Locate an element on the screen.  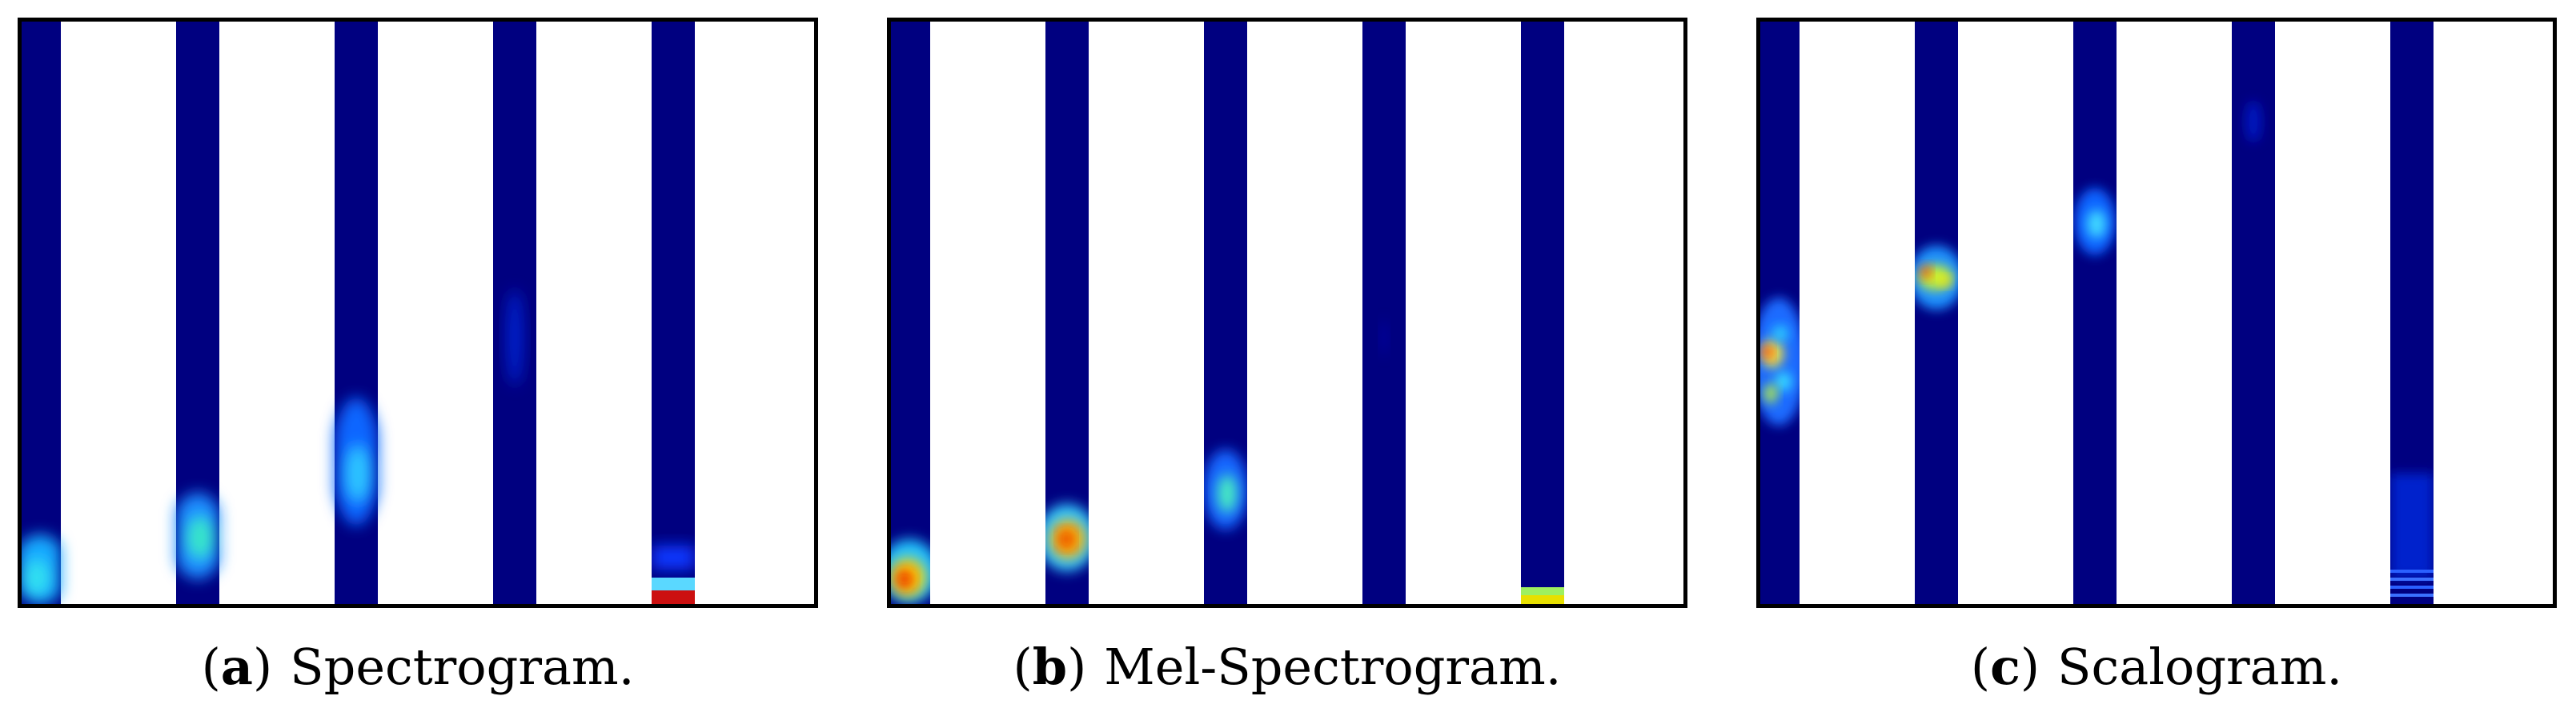
caption-title: Mel-Spectrogram. is located at coordinates (1333, 667).